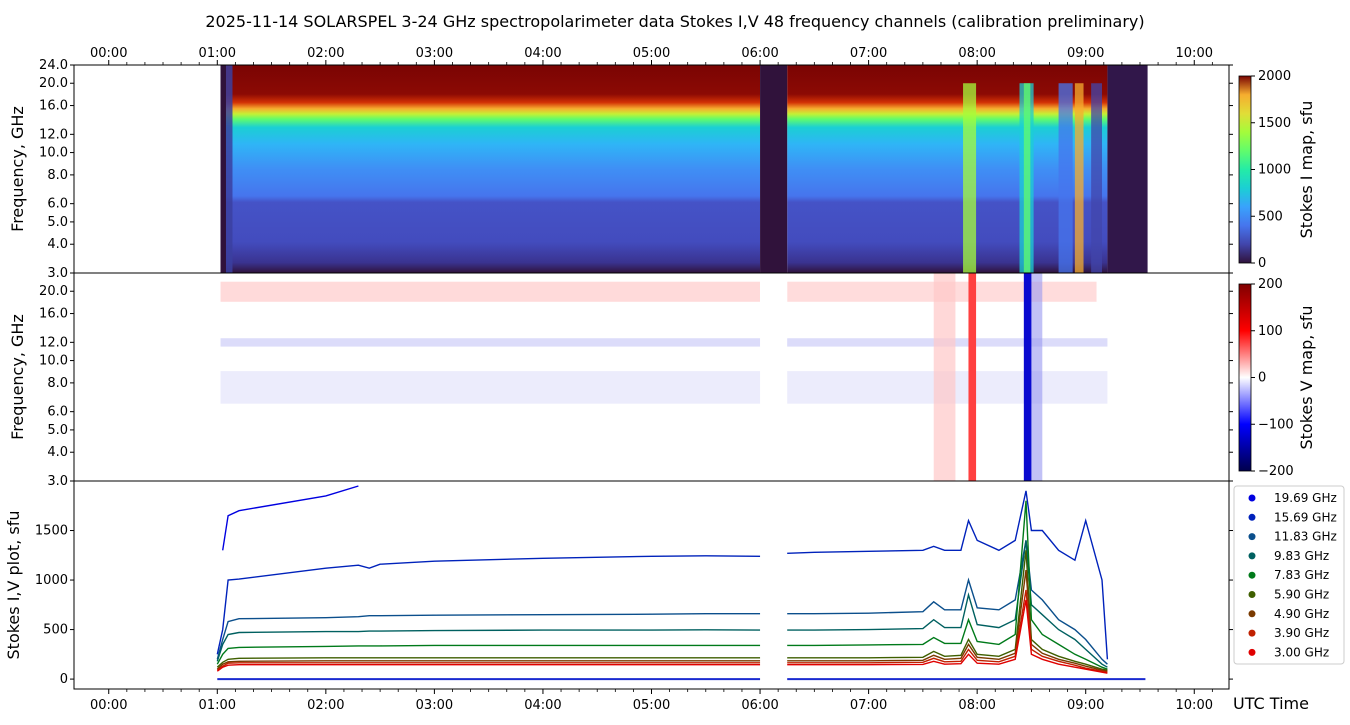 Image resolution: width=1350 pixels, height=725 pixels. What do you see at coordinates (1301, 633) in the screenshot?
I see `legend-label: 3.90 GHz` at bounding box center [1301, 633].